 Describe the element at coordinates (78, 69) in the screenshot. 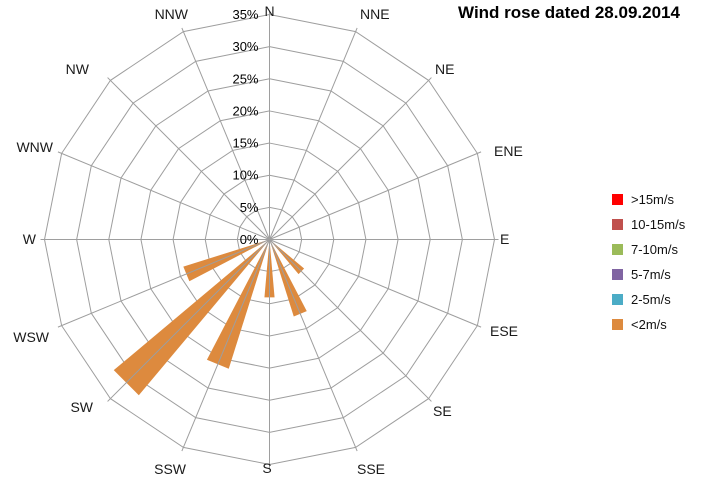

I see `direction-label-NW: NW` at that location.